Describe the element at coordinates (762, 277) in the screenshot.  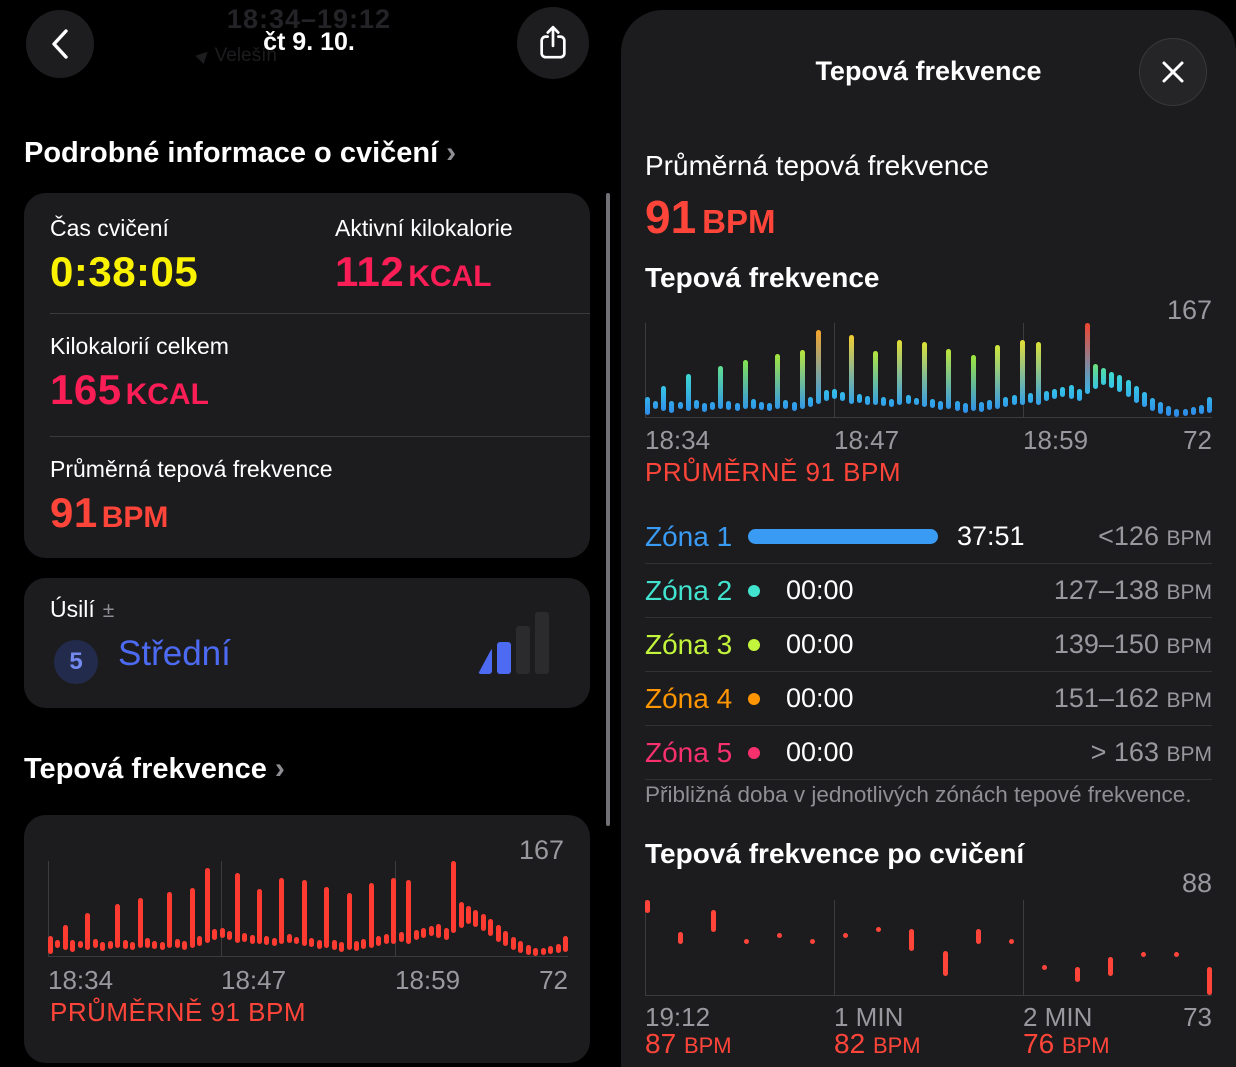
I see `hr-section-heading: Tepová frekvence` at that location.